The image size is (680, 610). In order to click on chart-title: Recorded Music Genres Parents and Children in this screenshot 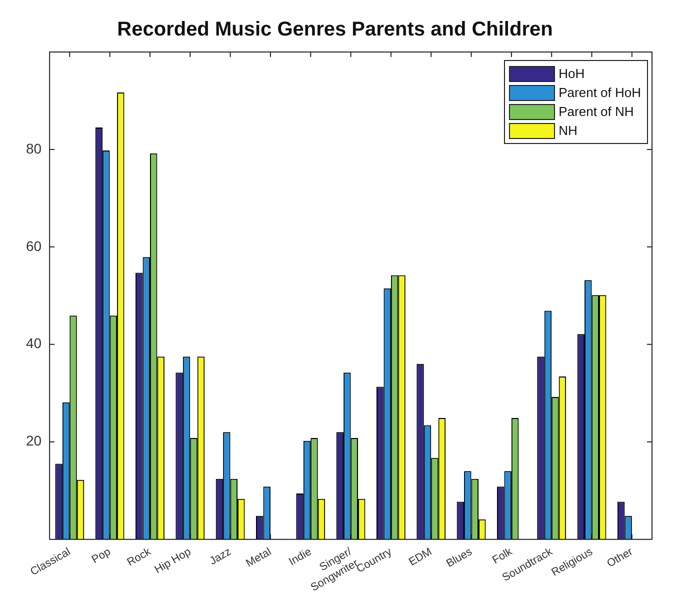, I will do `click(335, 29)`.